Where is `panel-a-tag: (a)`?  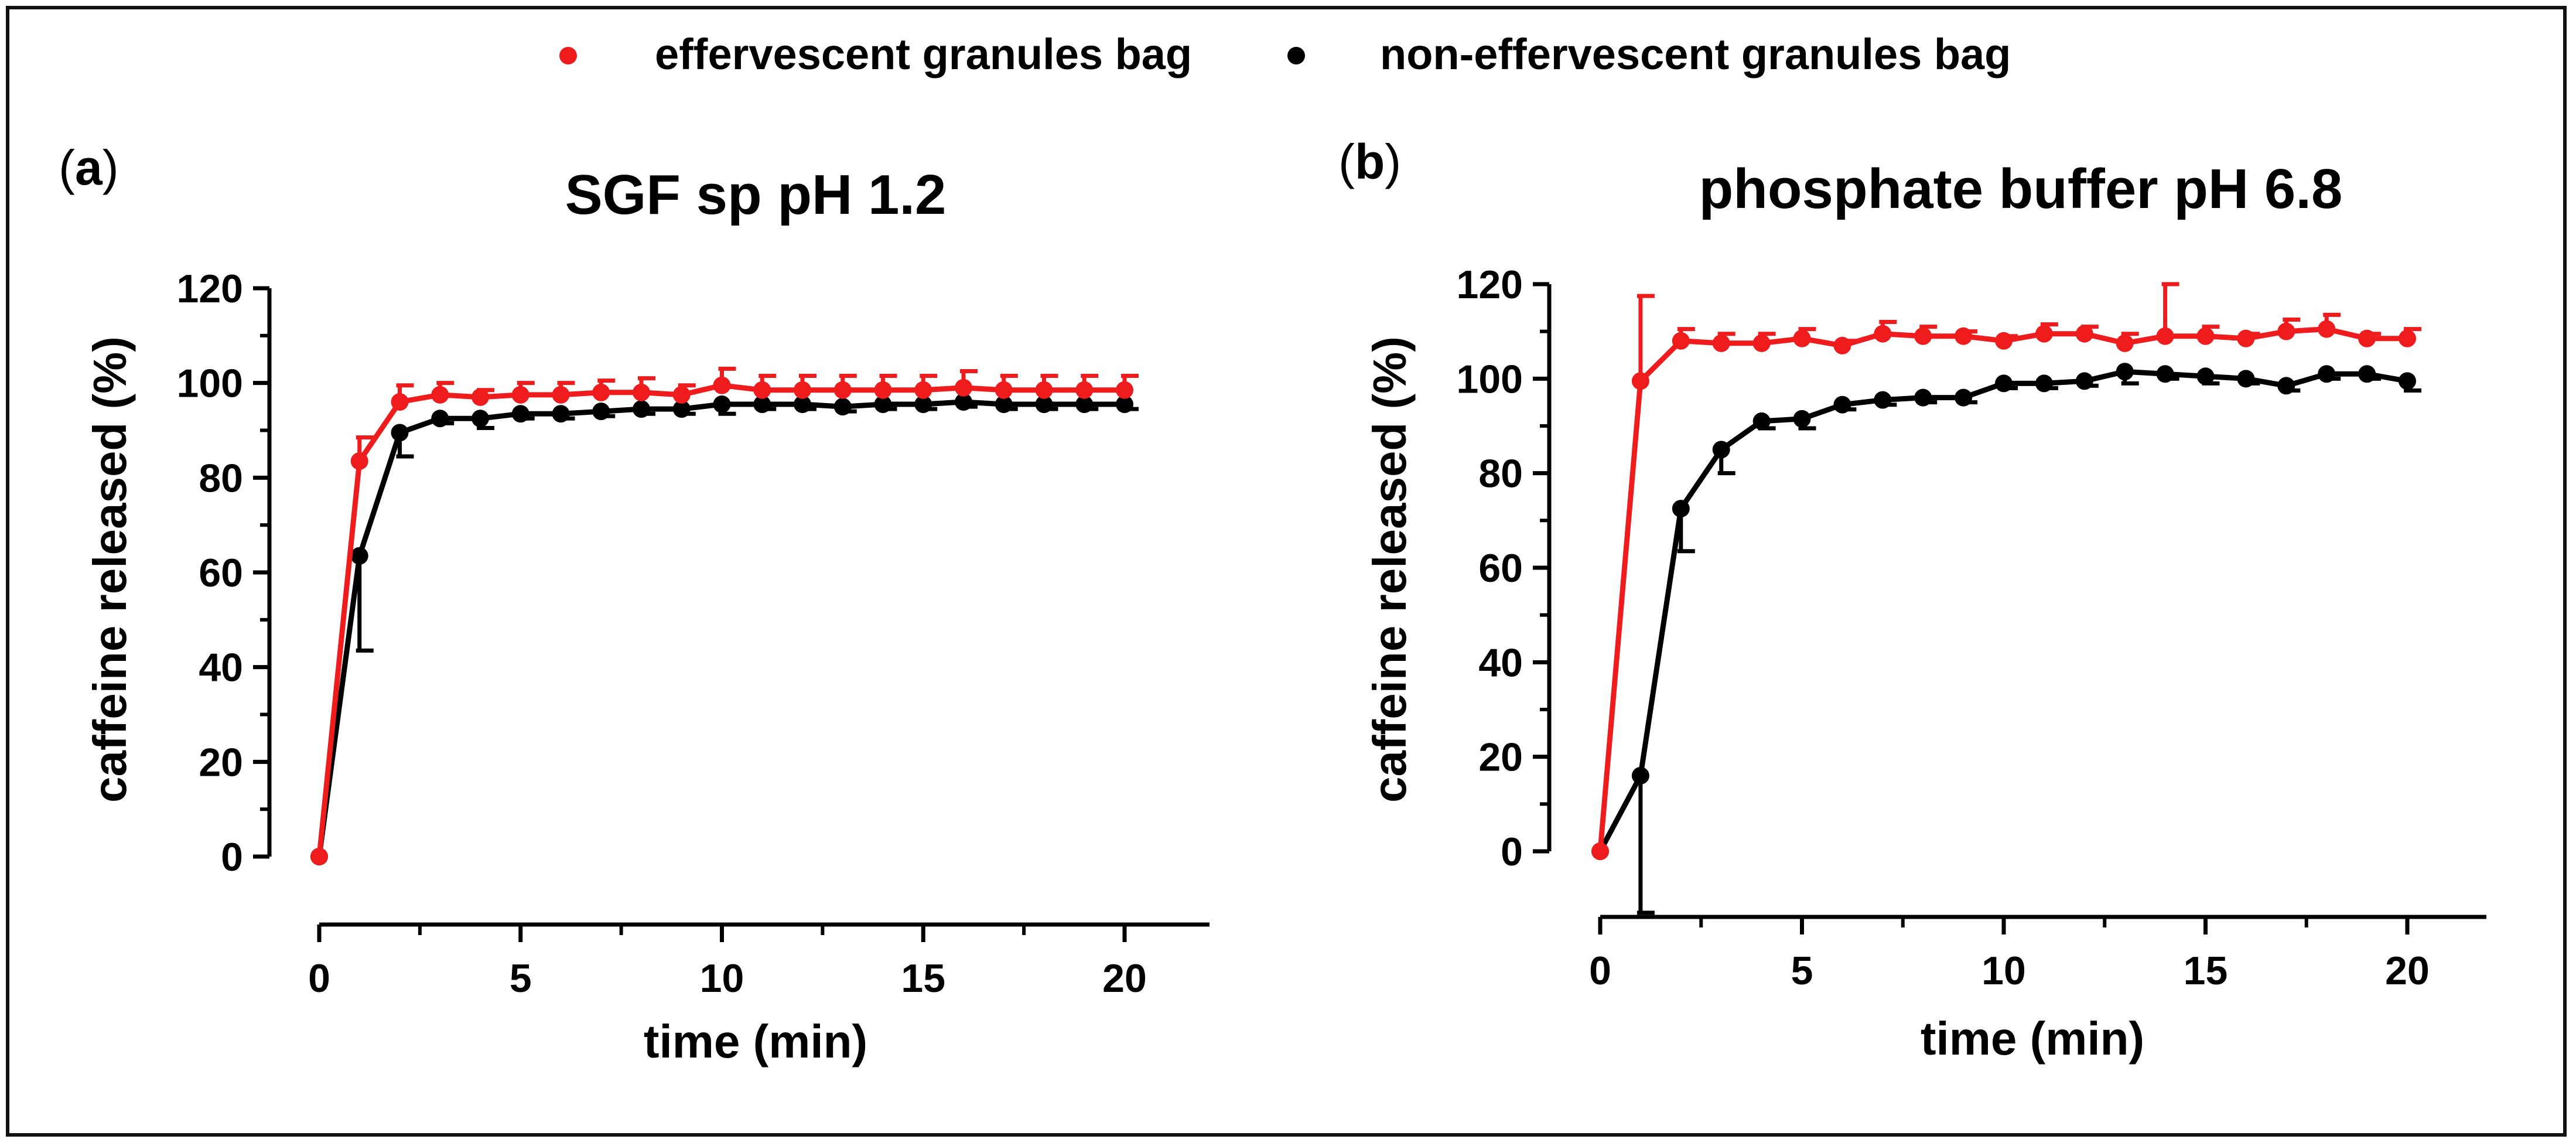
panel-a-tag: (a) is located at coordinates (89, 167).